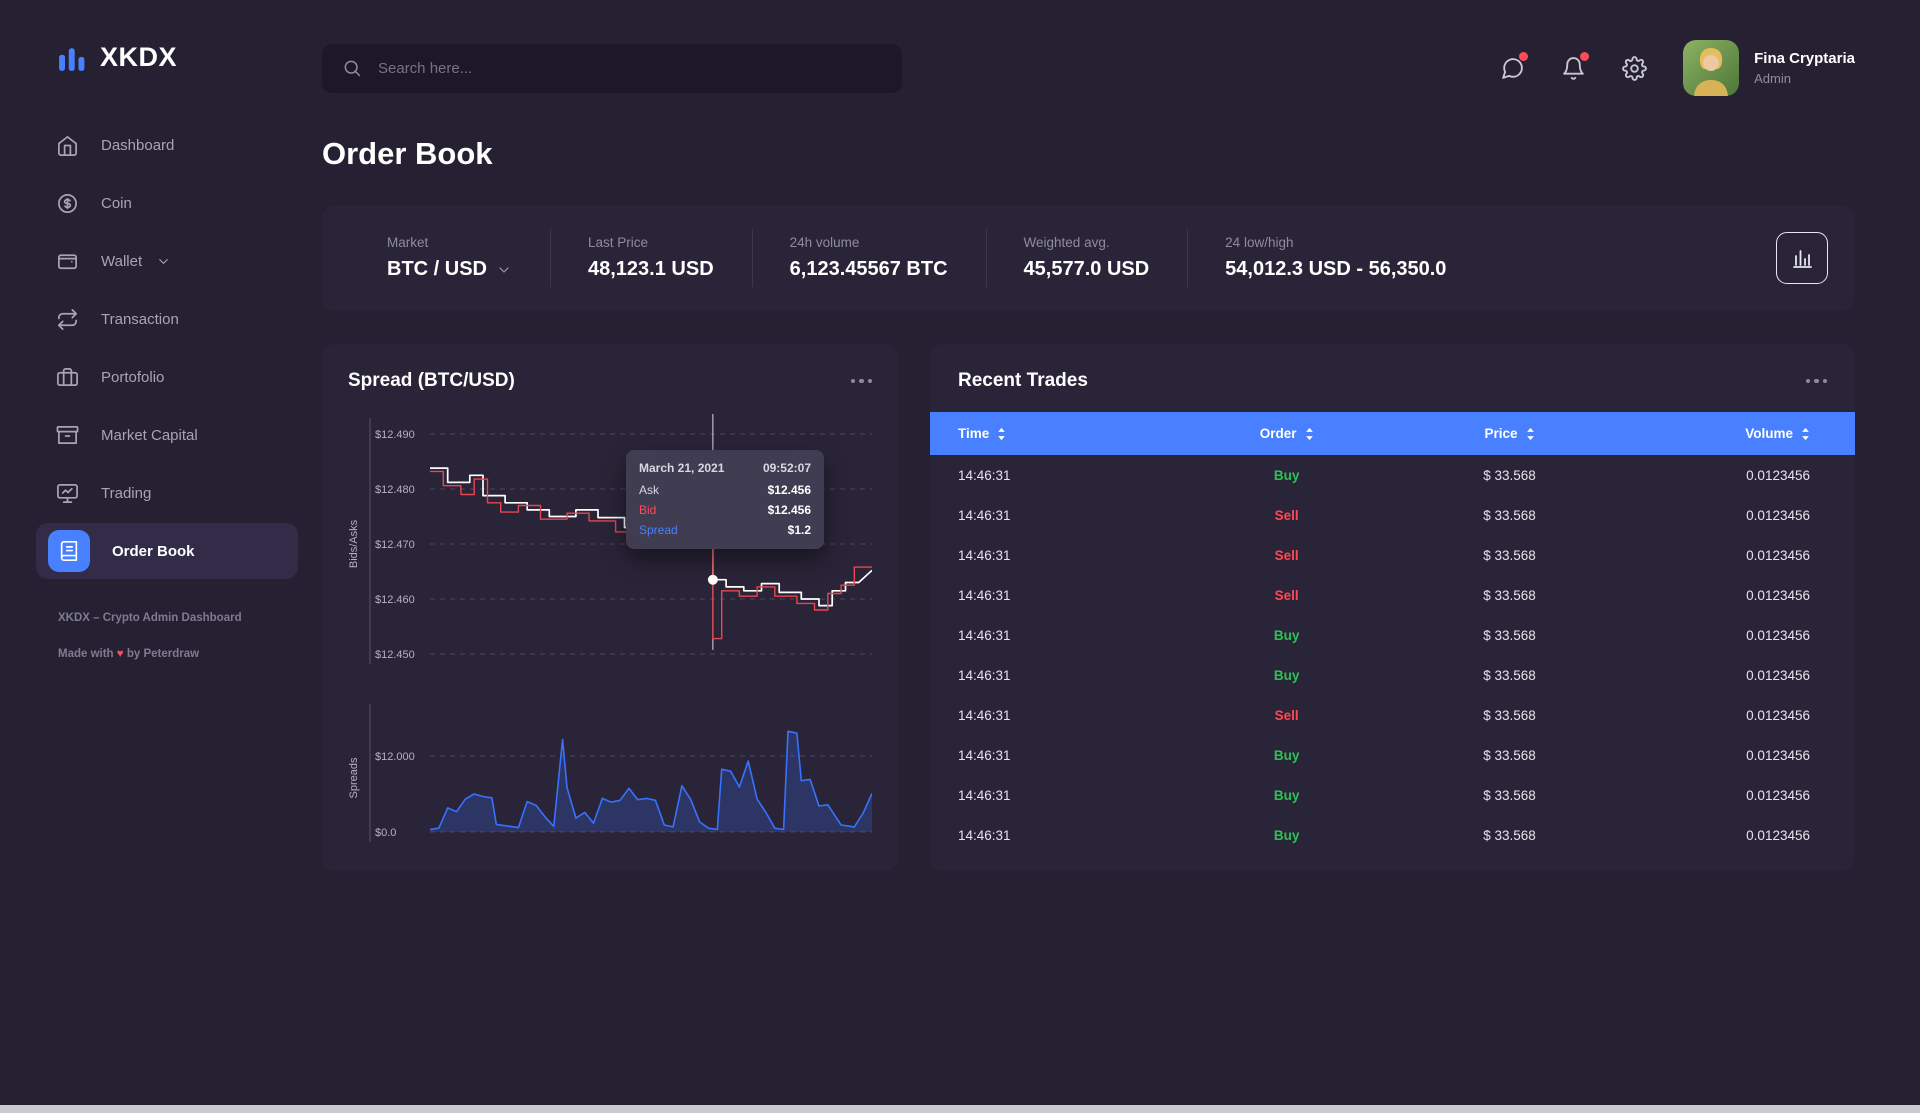  I want to click on stat-item: Market BTC / USD, so click(449, 258).